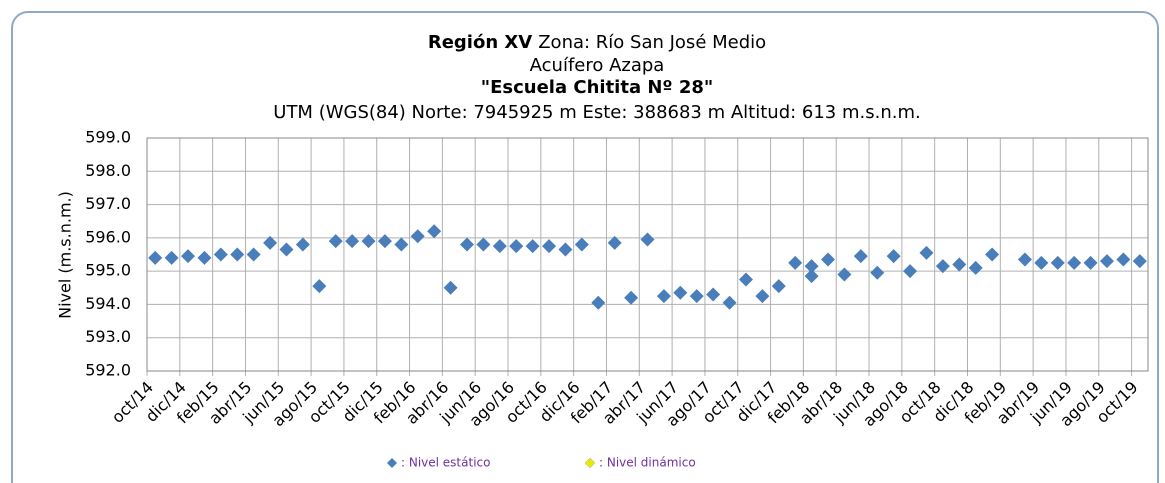 This screenshot has height=483, width=1165. I want to click on y-tick-label: 593.0, so click(108, 336).